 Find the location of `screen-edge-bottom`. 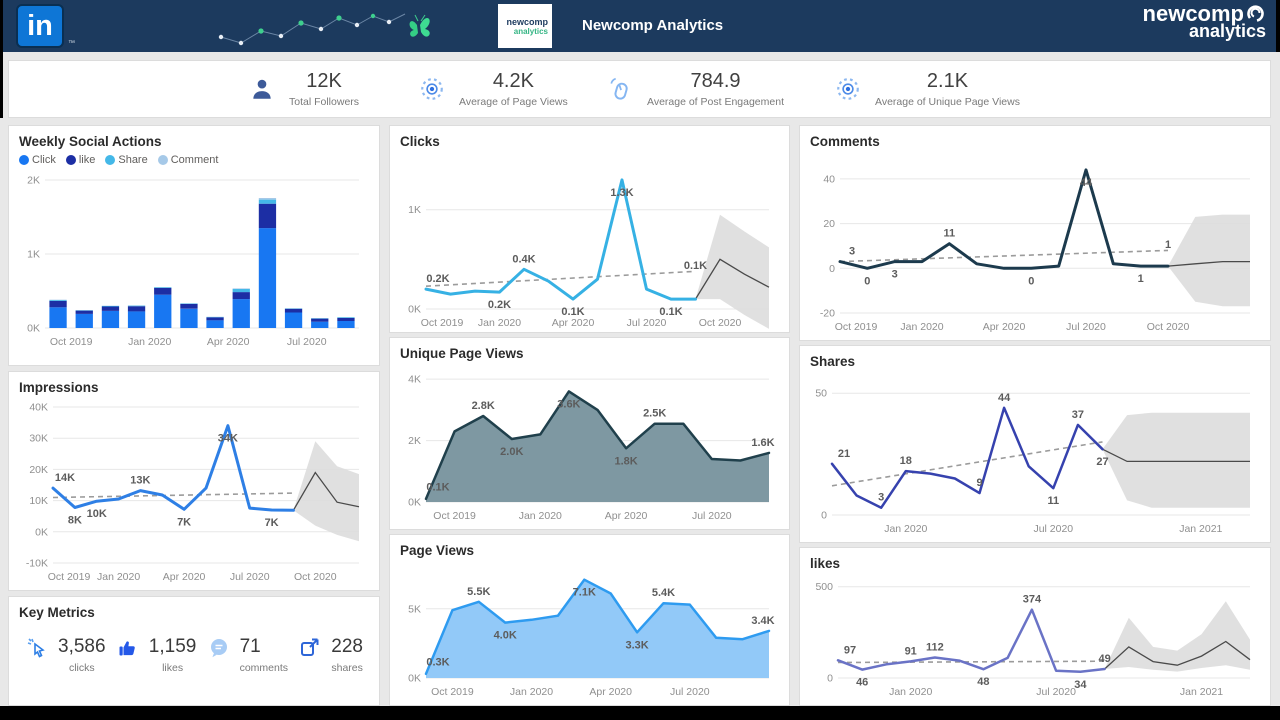

screen-edge-bottom is located at coordinates (640, 713).